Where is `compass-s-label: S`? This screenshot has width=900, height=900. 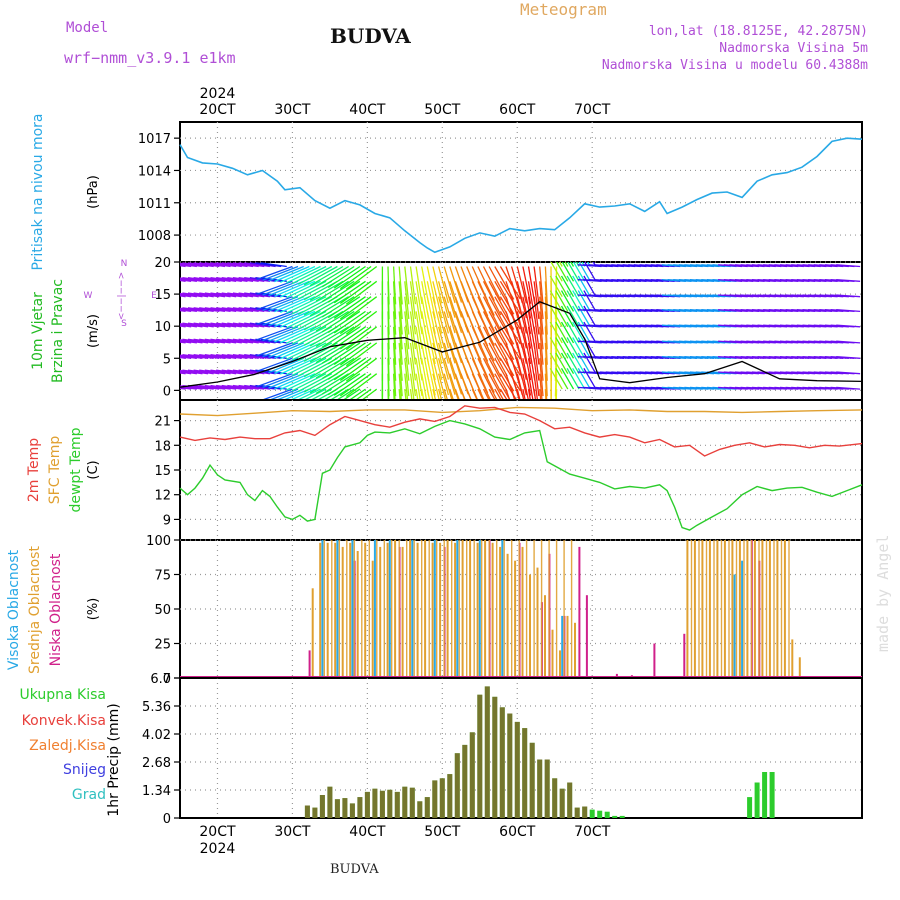
compass-s-label: S is located at coordinates (124, 324).